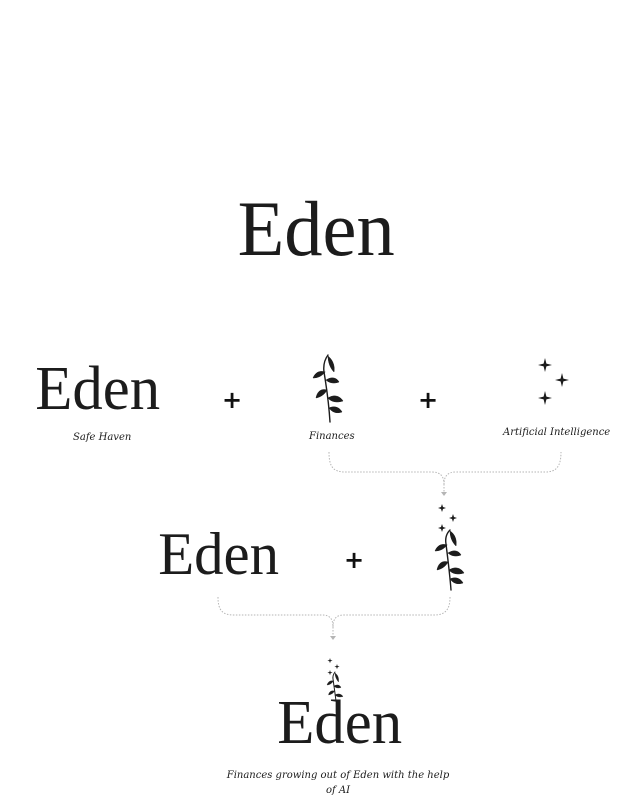 Image resolution: width=643 pixels, height=798 pixels. What do you see at coordinates (328, 388) in the screenshot?
I see `branch-icon` at bounding box center [328, 388].